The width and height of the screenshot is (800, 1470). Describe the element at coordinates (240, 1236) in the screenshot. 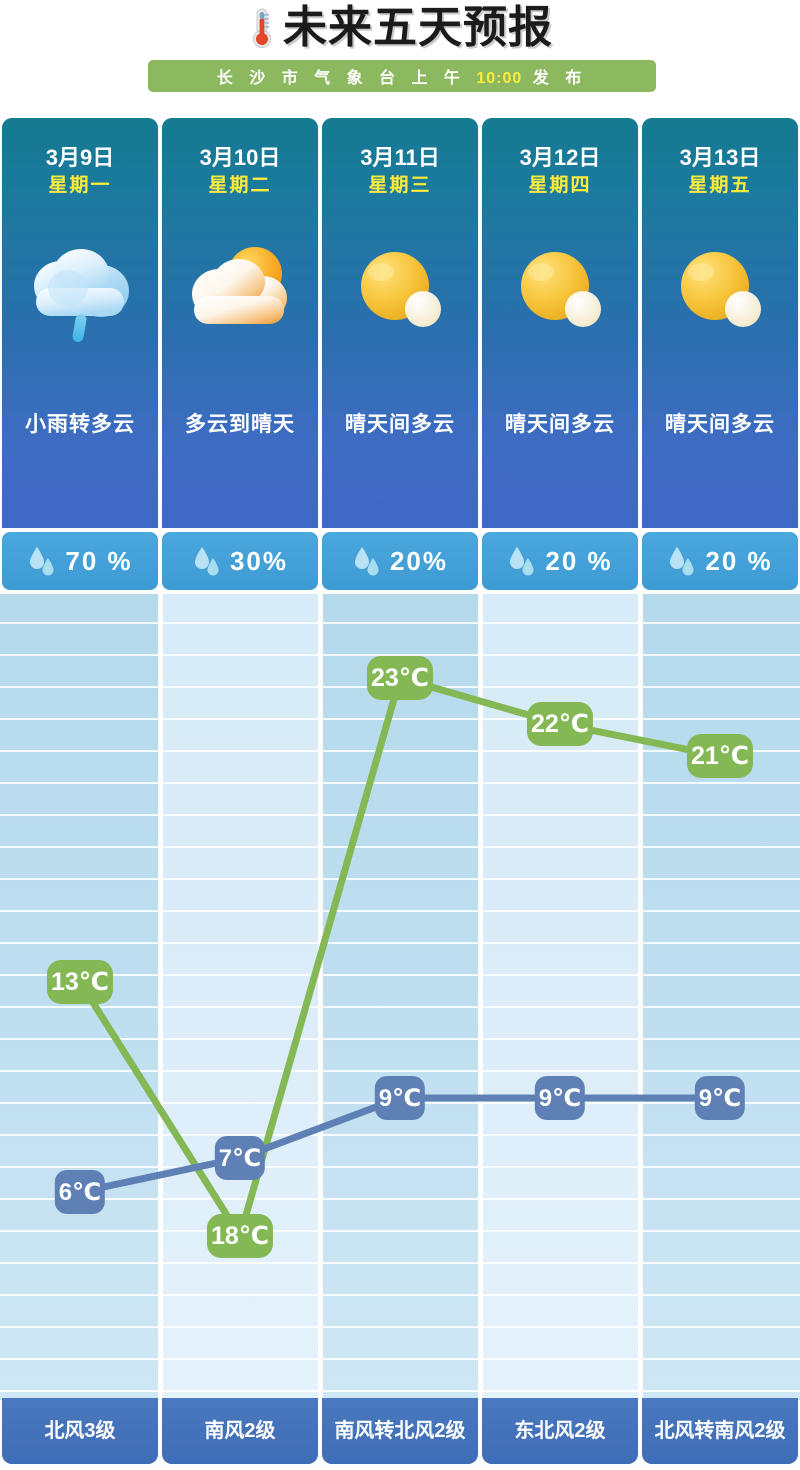

I see `high-temp-label-2: 18℃` at that location.